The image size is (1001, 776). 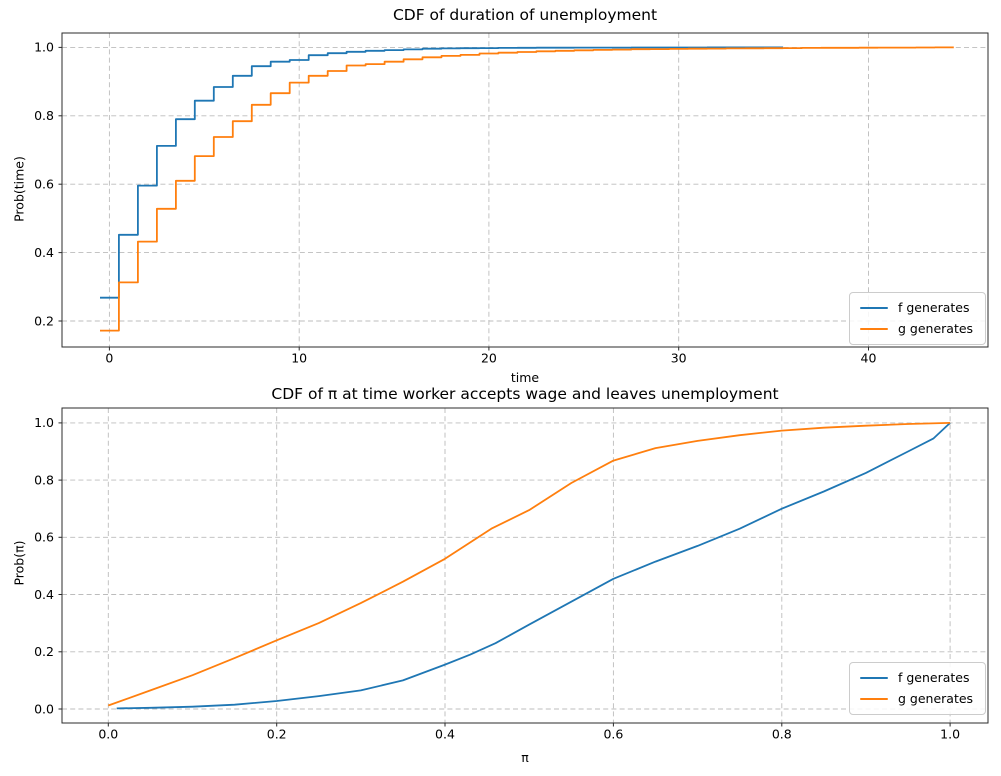 What do you see at coordinates (869, 358) in the screenshot?
I see `x-tick-label: 40` at bounding box center [869, 358].